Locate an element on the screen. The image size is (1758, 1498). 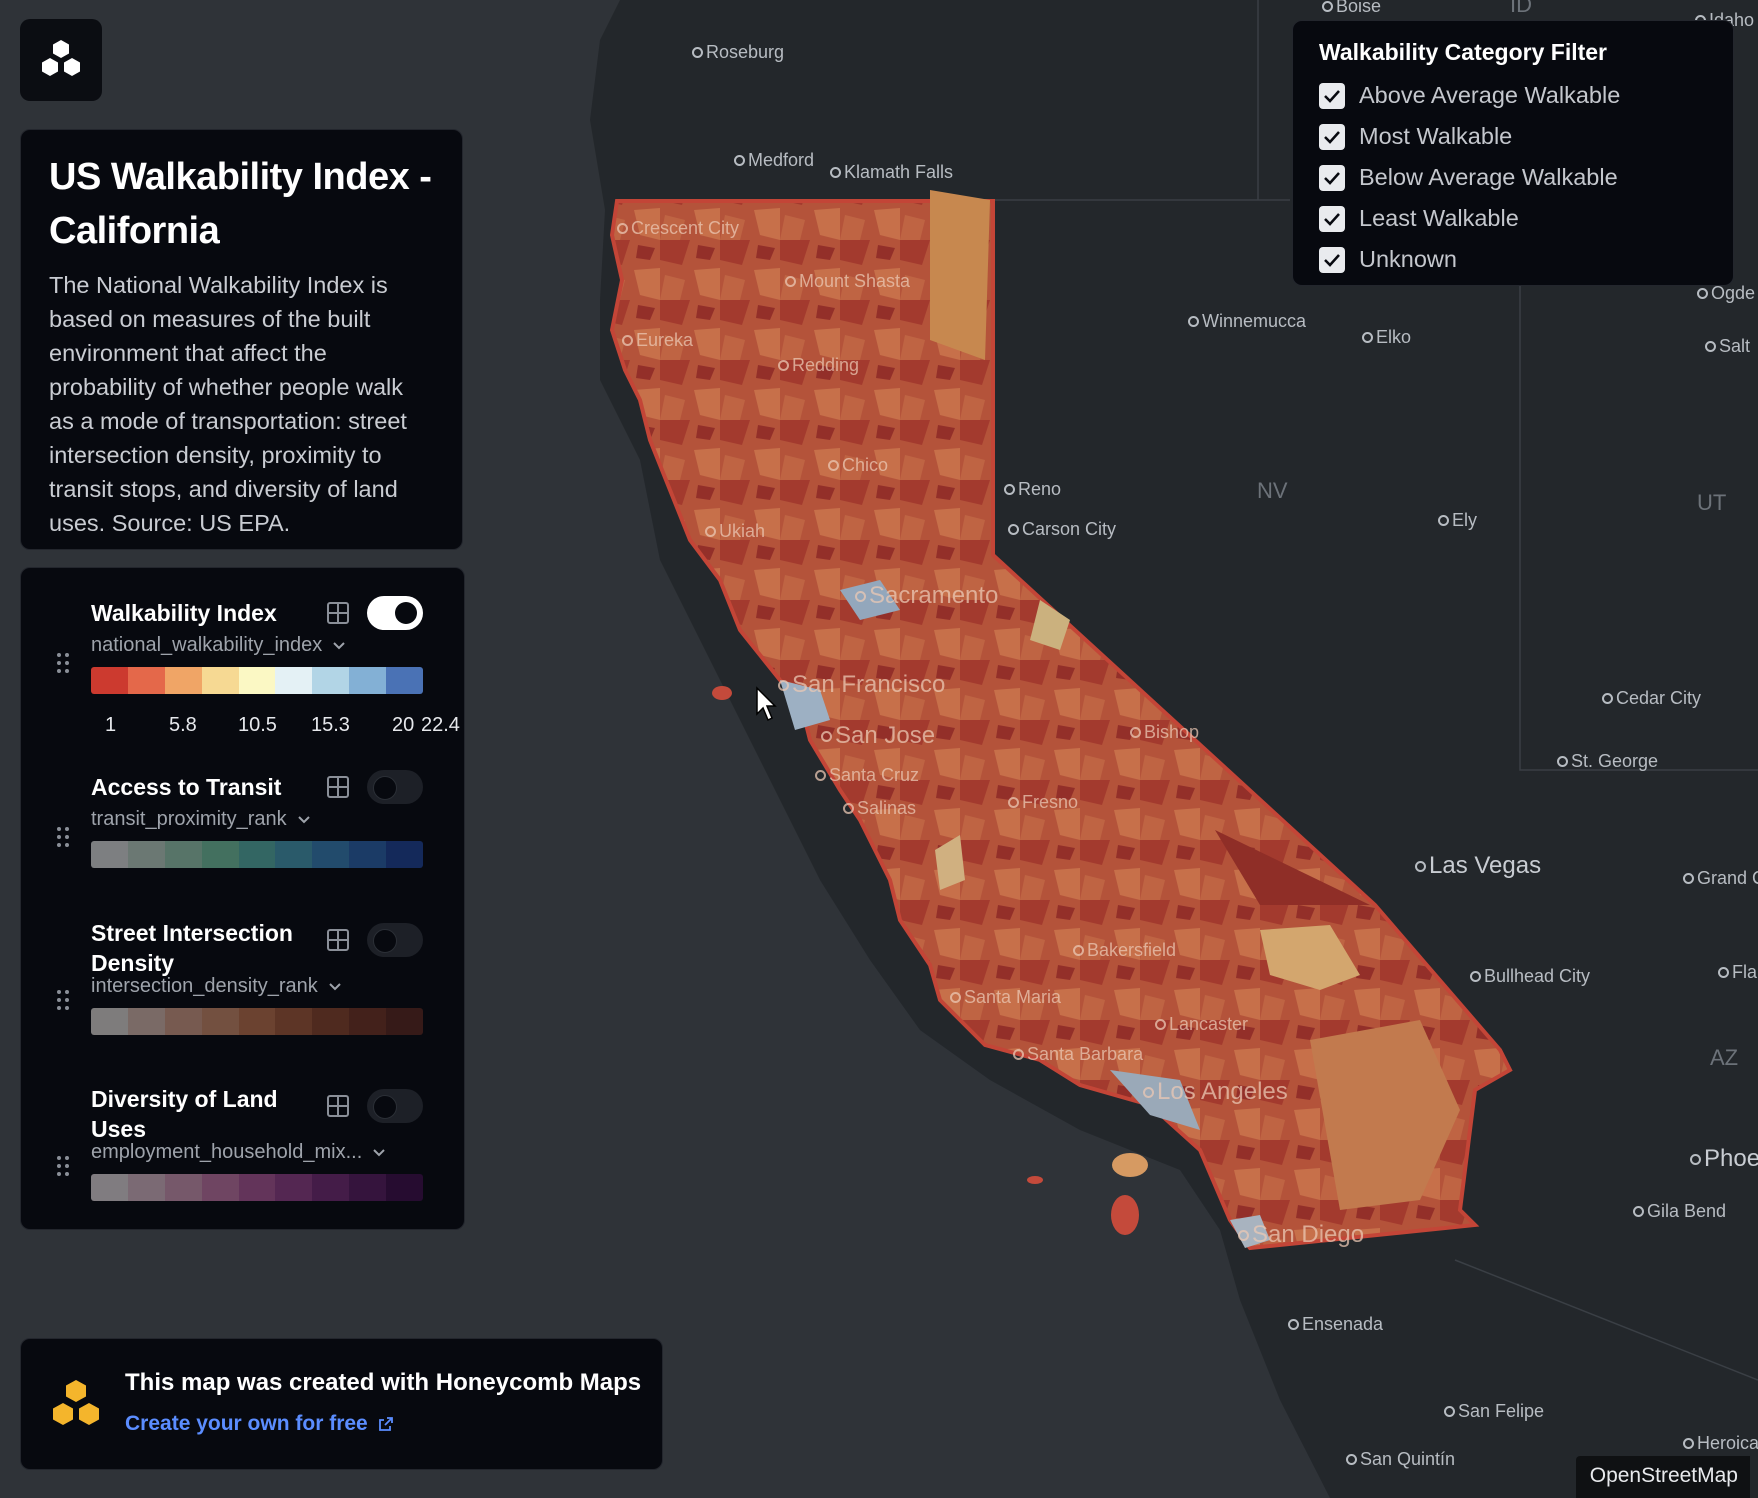
filter-option: Unknown is located at coordinates (1526, 259).